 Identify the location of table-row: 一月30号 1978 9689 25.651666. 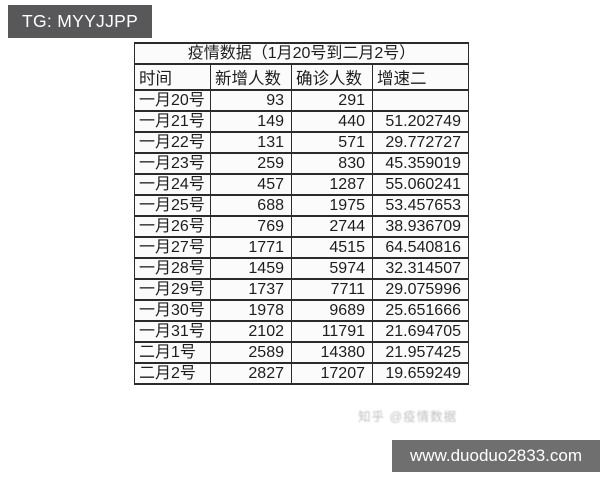
(301, 310).